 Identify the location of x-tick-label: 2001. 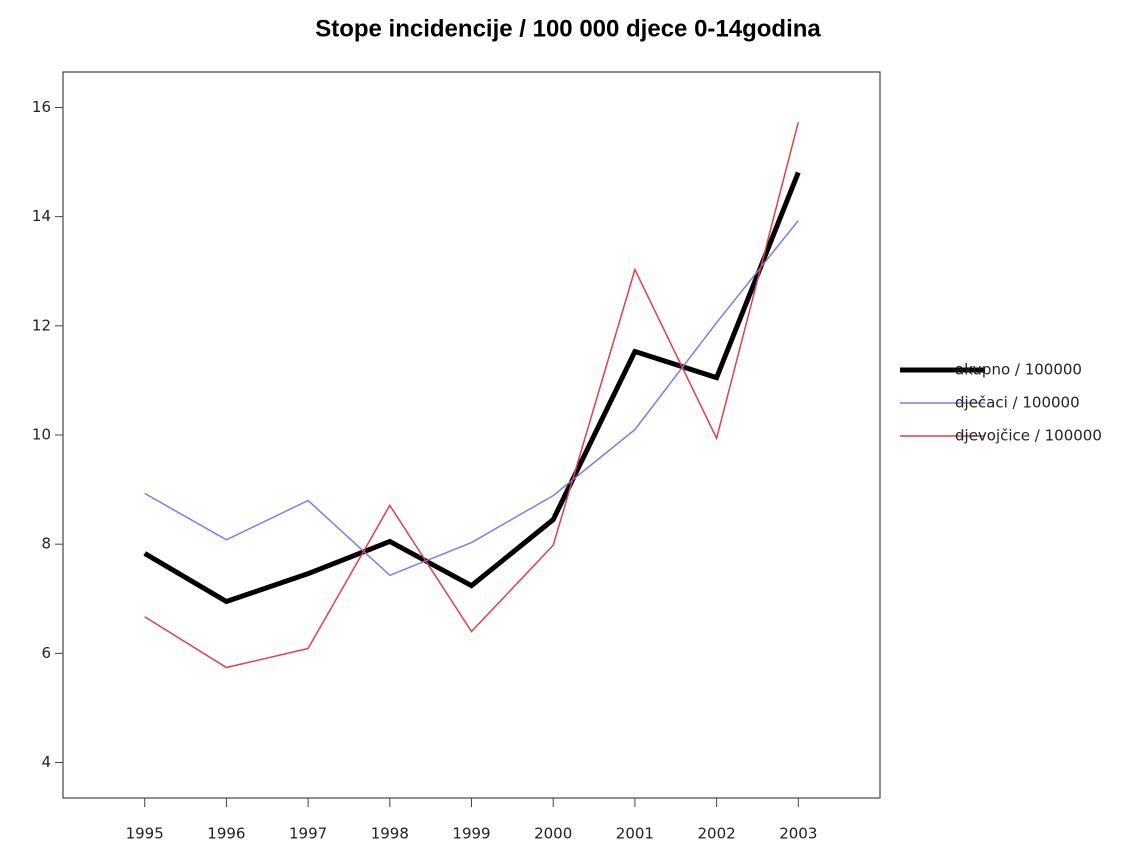
(635, 834).